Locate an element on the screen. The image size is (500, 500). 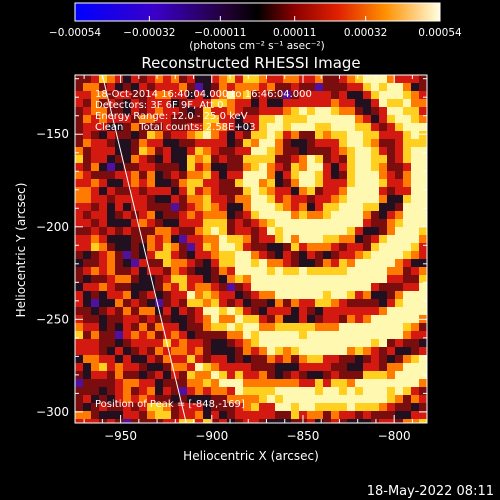
y-axis-label: Heliocentric Y (arcsec) is located at coordinates (21, 250).